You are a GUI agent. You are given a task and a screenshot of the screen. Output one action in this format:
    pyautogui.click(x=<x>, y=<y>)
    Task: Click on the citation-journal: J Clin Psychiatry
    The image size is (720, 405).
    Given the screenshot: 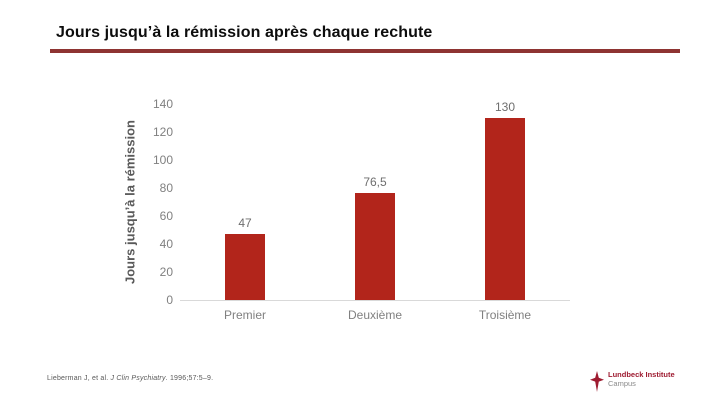 What is the action you would take?
    pyautogui.click(x=138, y=378)
    